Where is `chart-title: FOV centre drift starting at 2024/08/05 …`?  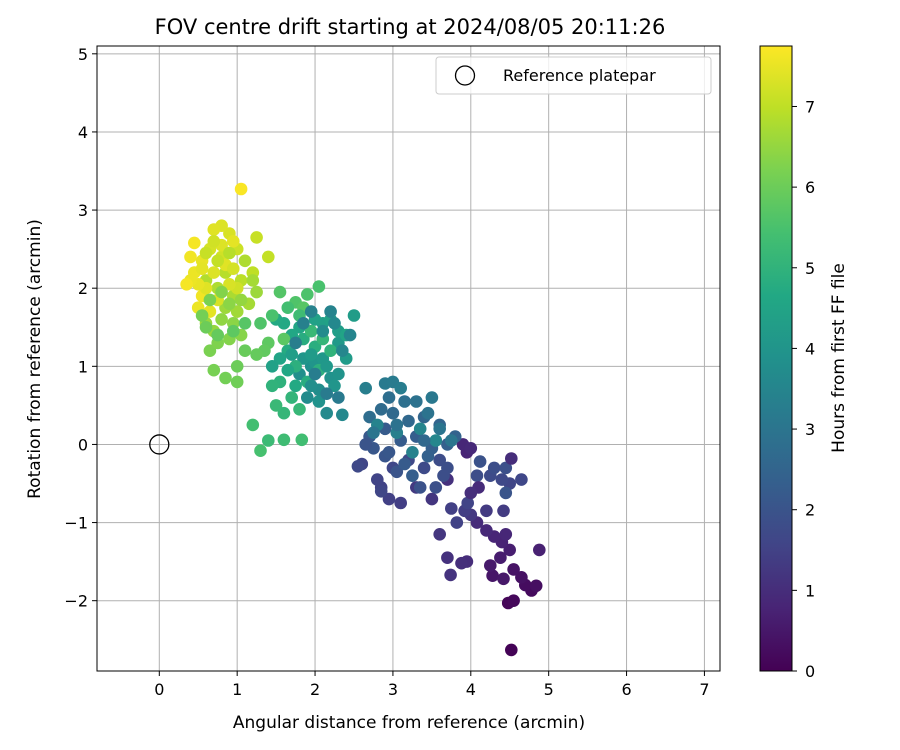 chart-title: FOV centre drift starting at 2024/08/05 … is located at coordinates (410, 27).